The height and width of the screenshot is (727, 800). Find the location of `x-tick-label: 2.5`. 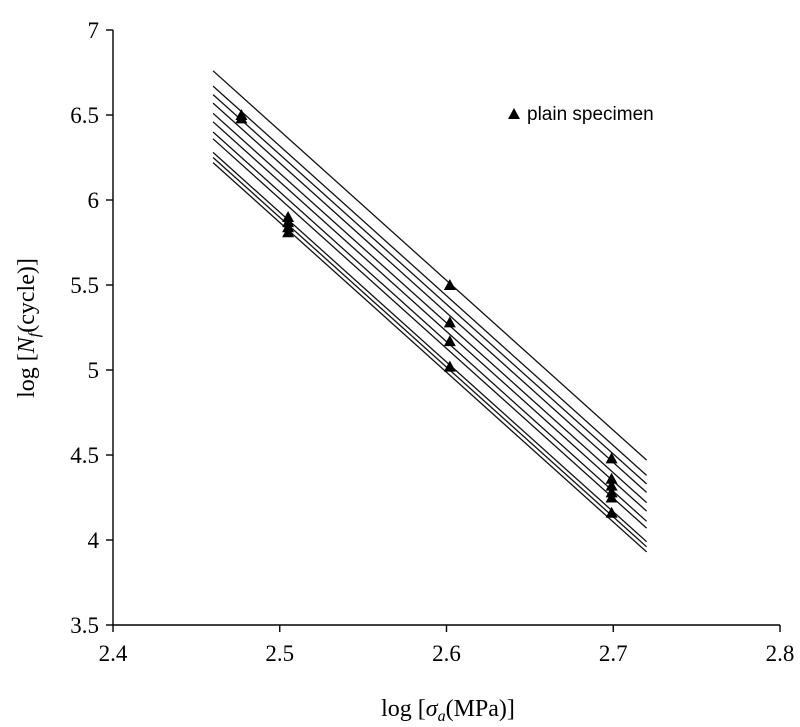

x-tick-label: 2.5 is located at coordinates (279, 653).